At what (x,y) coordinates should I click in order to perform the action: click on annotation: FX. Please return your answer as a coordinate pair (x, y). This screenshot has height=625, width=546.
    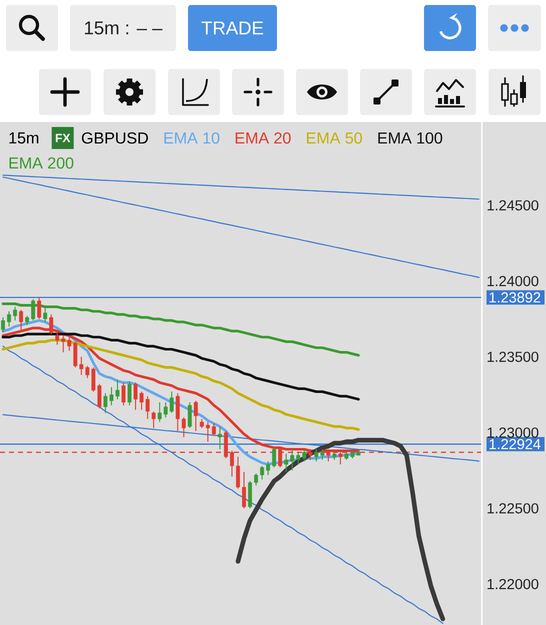
    Looking at the image, I should click on (63, 138).